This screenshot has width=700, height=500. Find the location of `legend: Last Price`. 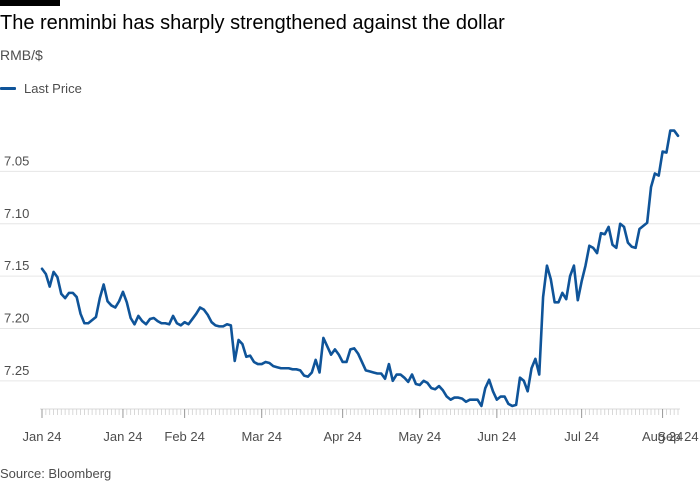

legend: Last Price is located at coordinates (41, 88).